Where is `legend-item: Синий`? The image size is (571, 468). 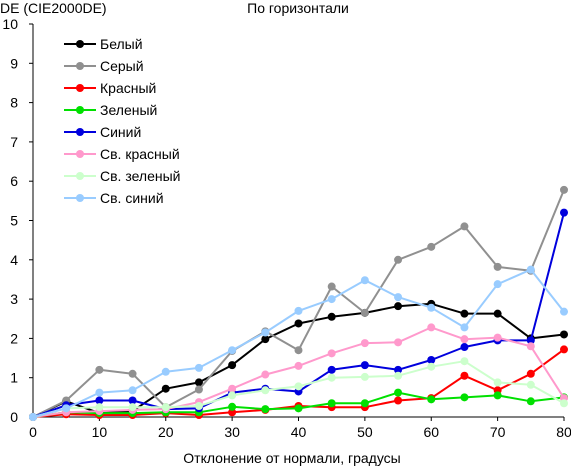
legend-item: Синий is located at coordinates (102, 132).